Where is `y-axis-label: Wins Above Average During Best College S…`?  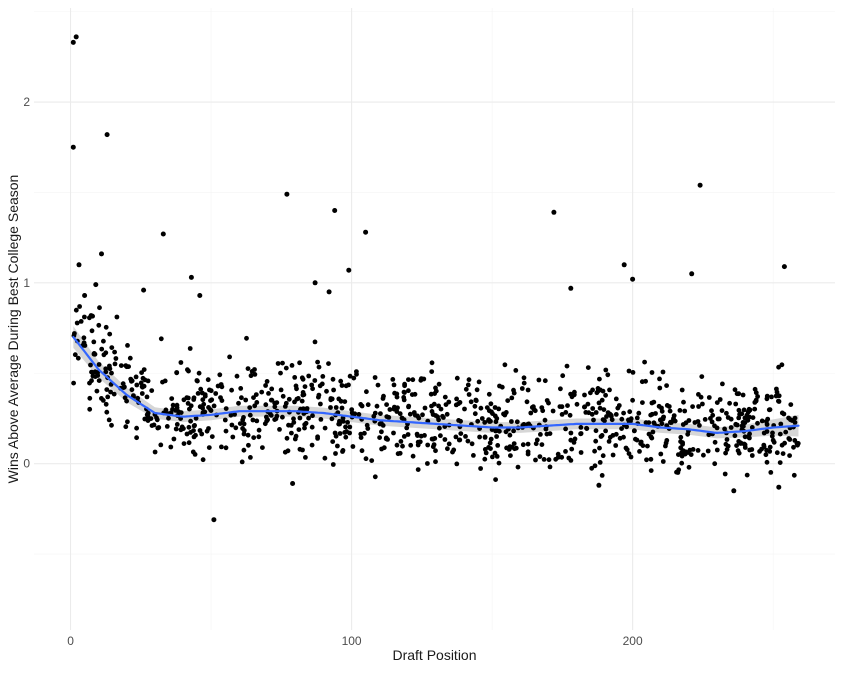
y-axis-label: Wins Above Average During Best College S… is located at coordinates (13, 329).